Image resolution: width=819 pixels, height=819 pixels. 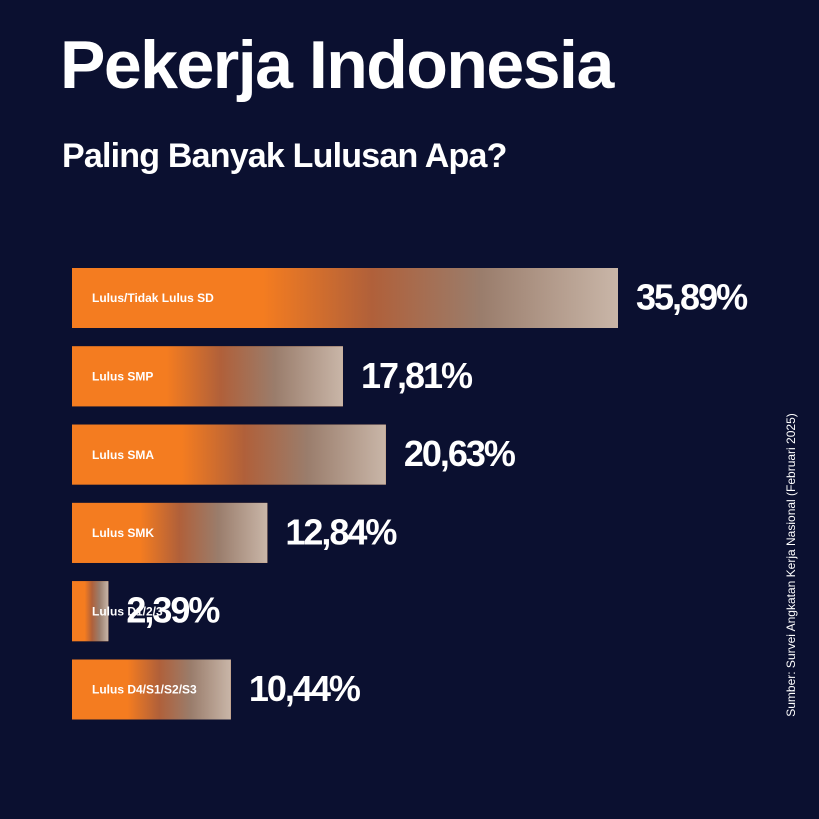 What do you see at coordinates (144, 690) in the screenshot?
I see `category-label: Lulus D4/S1/S2/S3` at bounding box center [144, 690].